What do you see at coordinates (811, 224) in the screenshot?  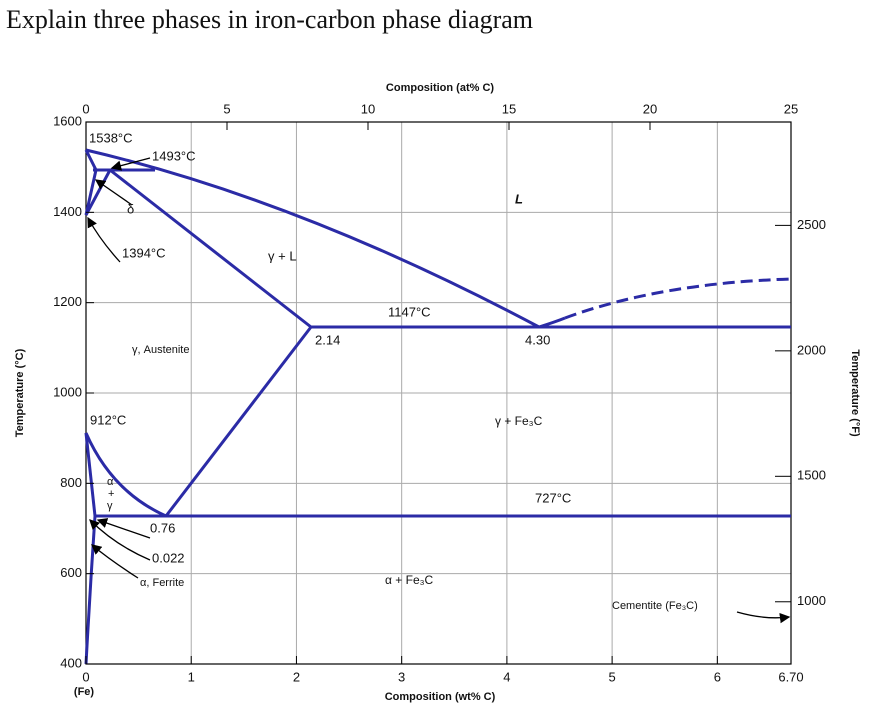 I see `right-tick-label: 2500` at bounding box center [811, 224].